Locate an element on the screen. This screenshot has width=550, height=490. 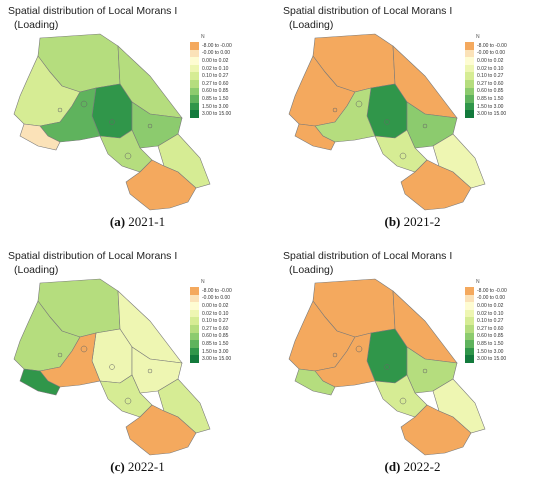
map-title-line2: (Loading) is located at coordinates (311, 270).